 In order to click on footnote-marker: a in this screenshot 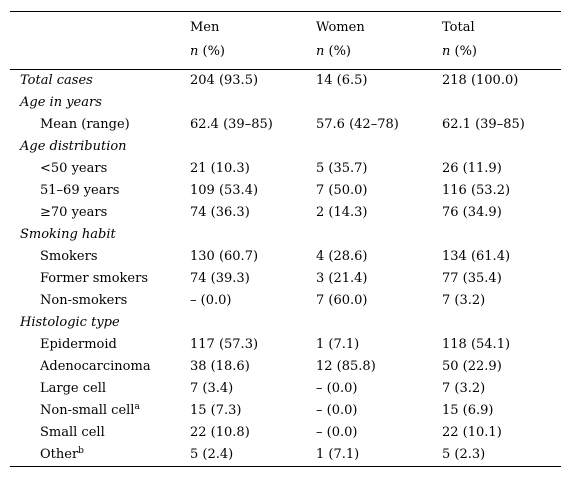, I will do `click(137, 407)`.